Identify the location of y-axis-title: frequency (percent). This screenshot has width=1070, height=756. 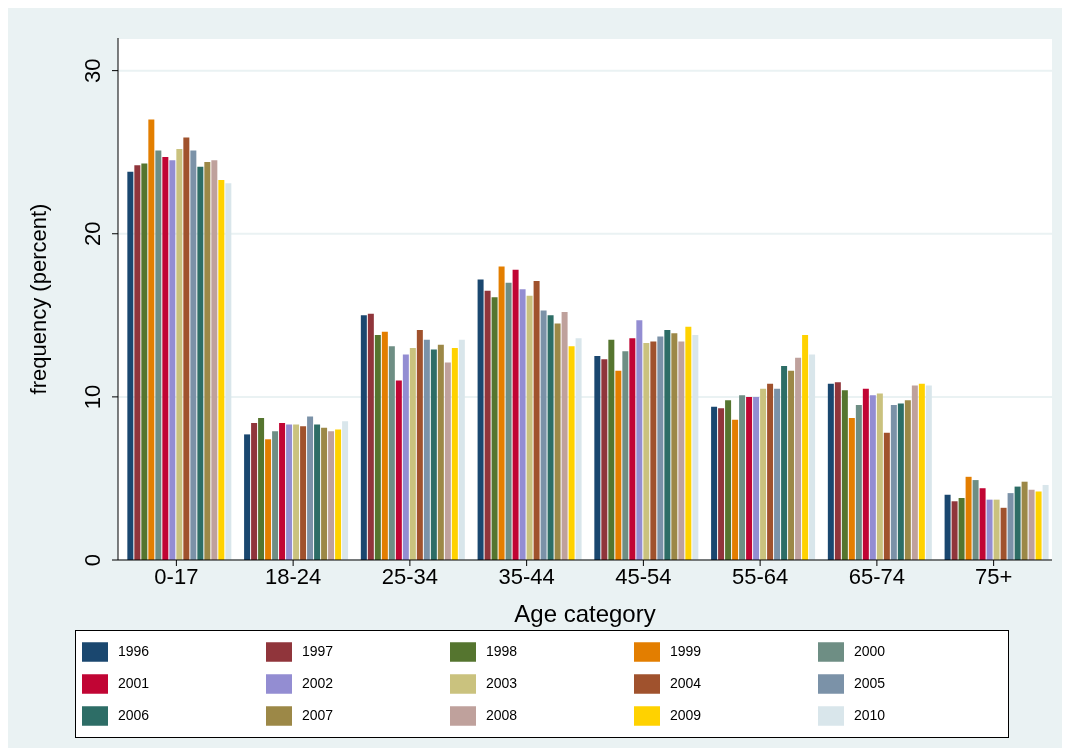
(38, 299).